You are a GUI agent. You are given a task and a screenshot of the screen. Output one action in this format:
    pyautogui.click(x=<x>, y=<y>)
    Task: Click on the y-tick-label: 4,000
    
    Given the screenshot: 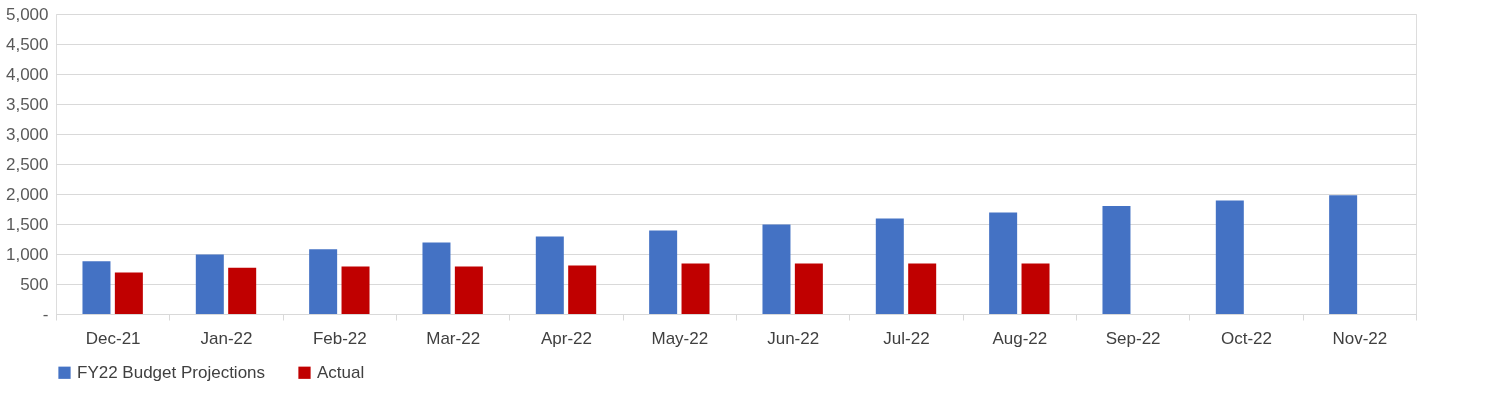 What is the action you would take?
    pyautogui.click(x=27, y=74)
    